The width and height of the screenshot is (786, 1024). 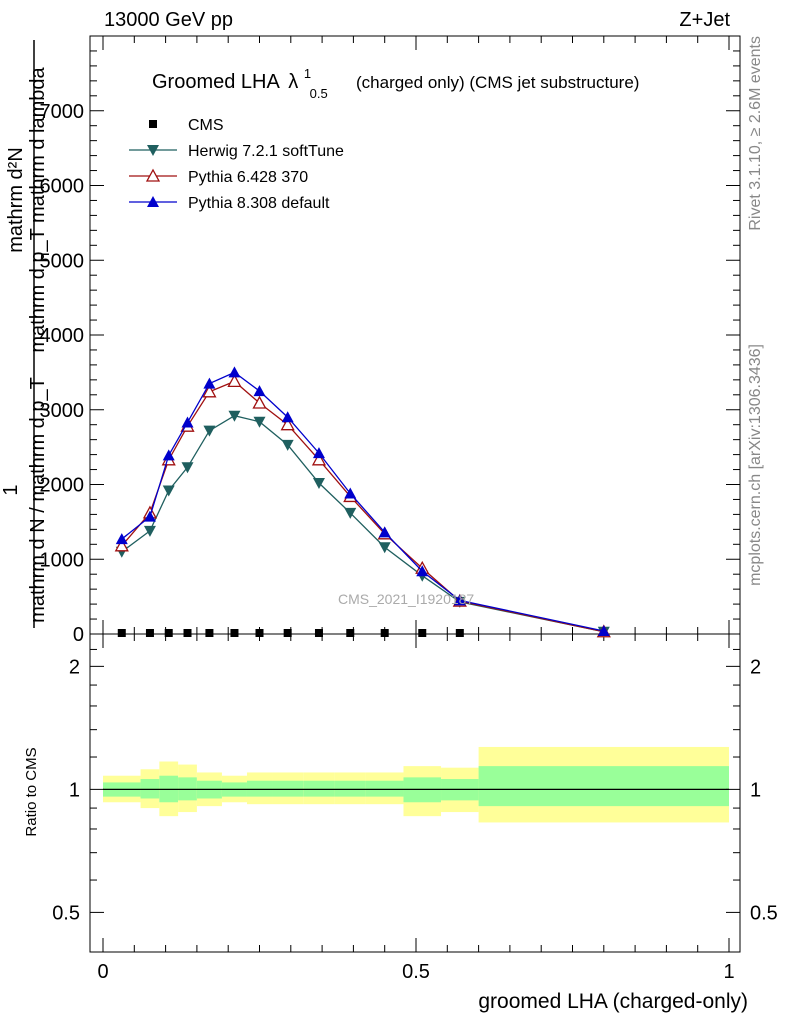 What do you see at coordinates (38, 500) in the screenshot?
I see `y-label-den: mathrm d N / mathrm d p_T` at bounding box center [38, 500].